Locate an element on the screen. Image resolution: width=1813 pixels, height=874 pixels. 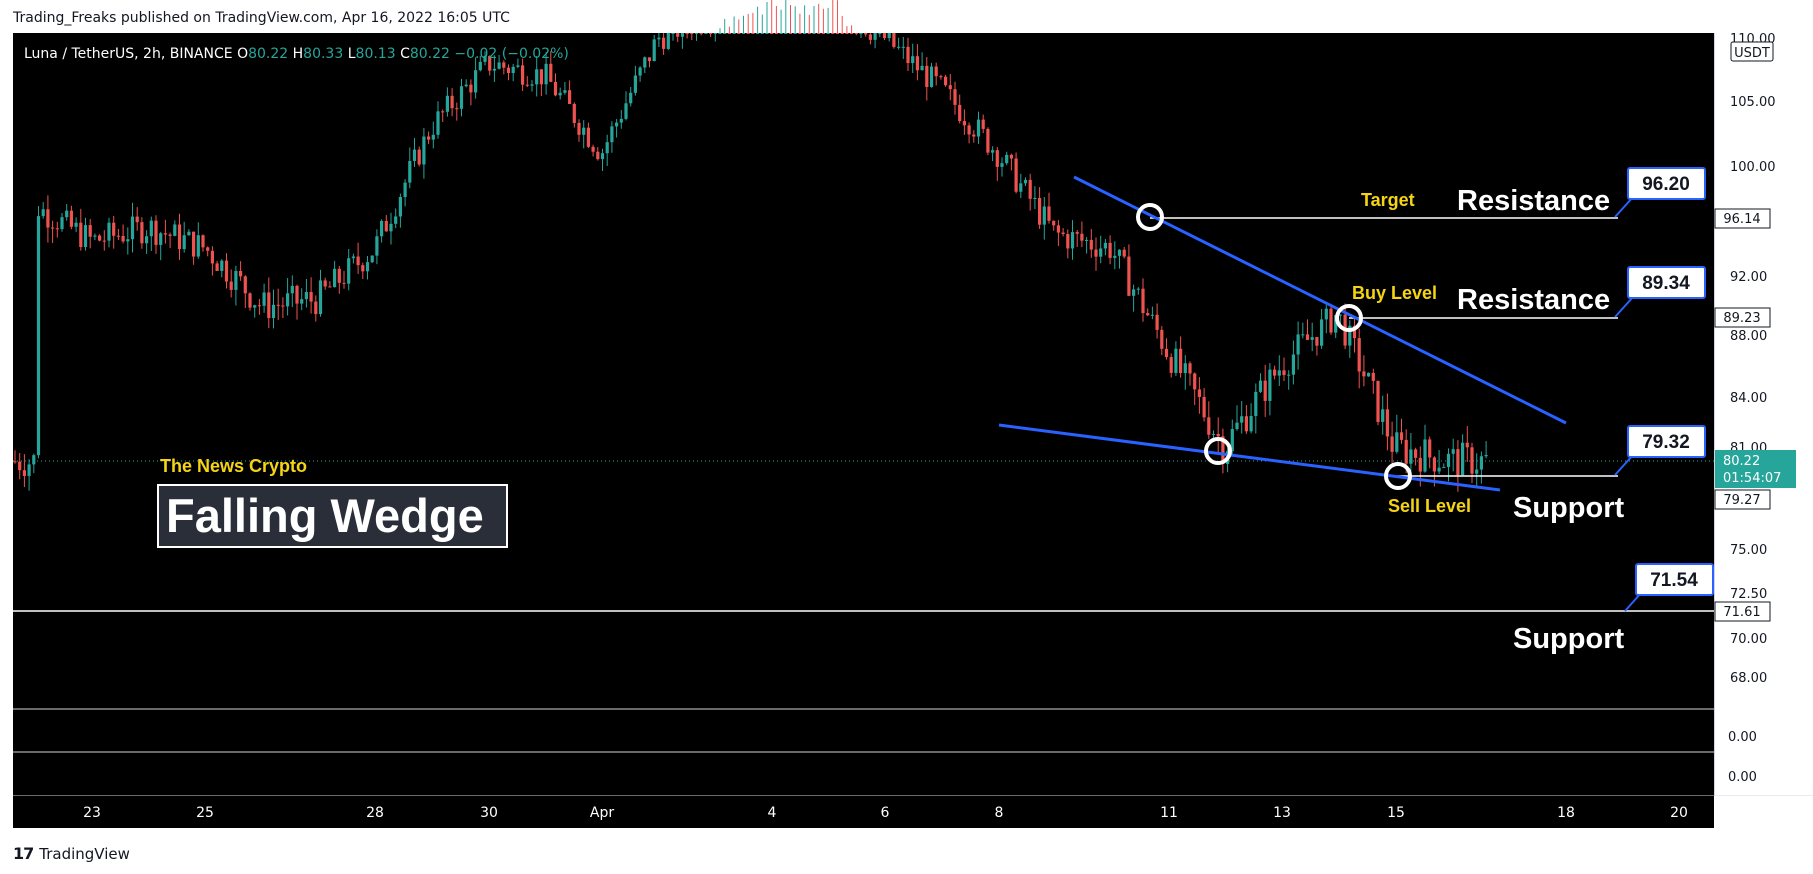
symbol-name: Luna / TetherUS, 2h, BINANCE is located at coordinates (128, 54).